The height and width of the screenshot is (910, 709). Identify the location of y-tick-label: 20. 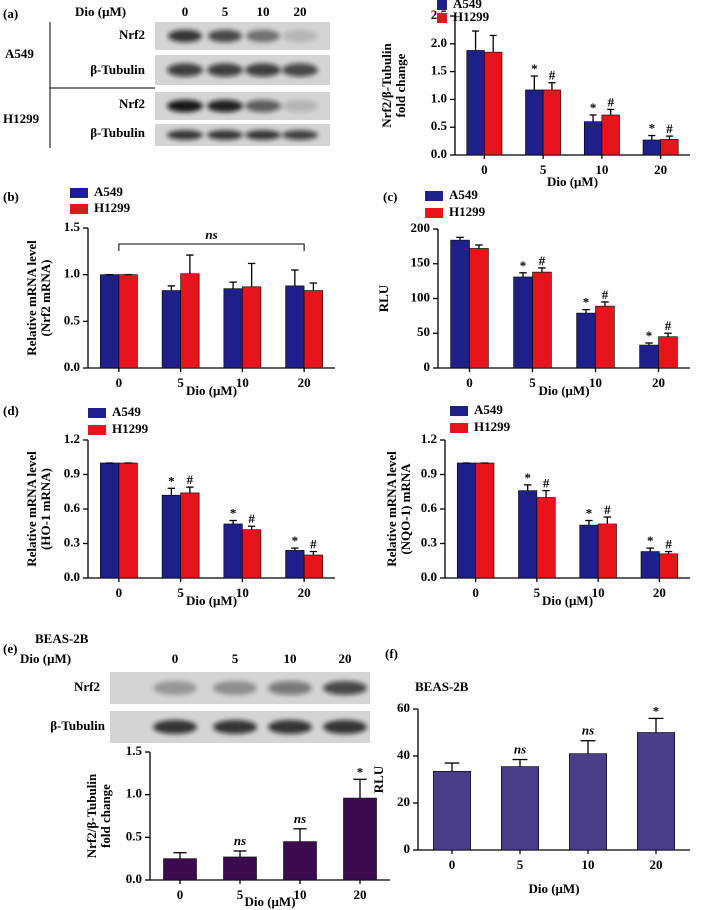
(403, 801).